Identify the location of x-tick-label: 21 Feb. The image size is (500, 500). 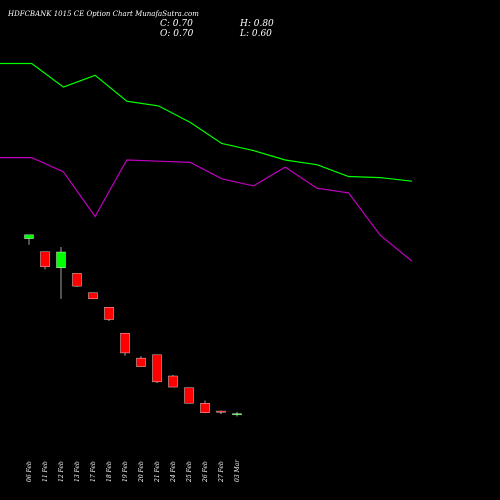
(157, 472).